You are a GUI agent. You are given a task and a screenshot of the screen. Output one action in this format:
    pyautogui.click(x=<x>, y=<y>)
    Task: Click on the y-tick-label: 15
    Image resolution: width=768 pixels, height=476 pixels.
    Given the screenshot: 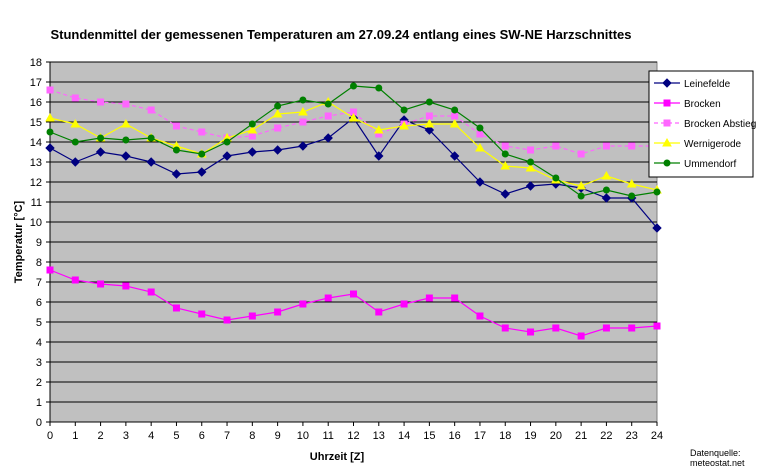 What is the action you would take?
    pyautogui.click(x=36, y=123)
    